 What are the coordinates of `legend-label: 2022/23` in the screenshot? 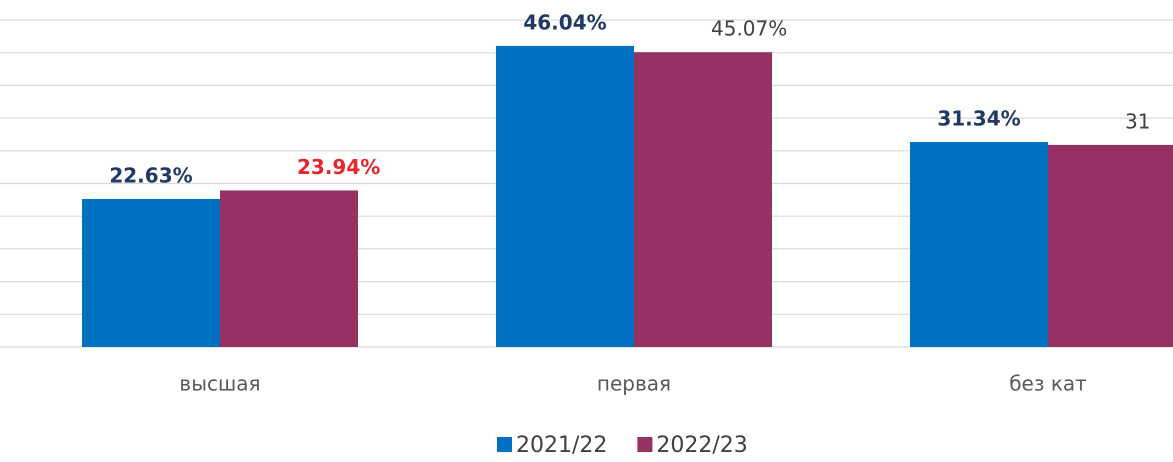 It's located at (701, 445).